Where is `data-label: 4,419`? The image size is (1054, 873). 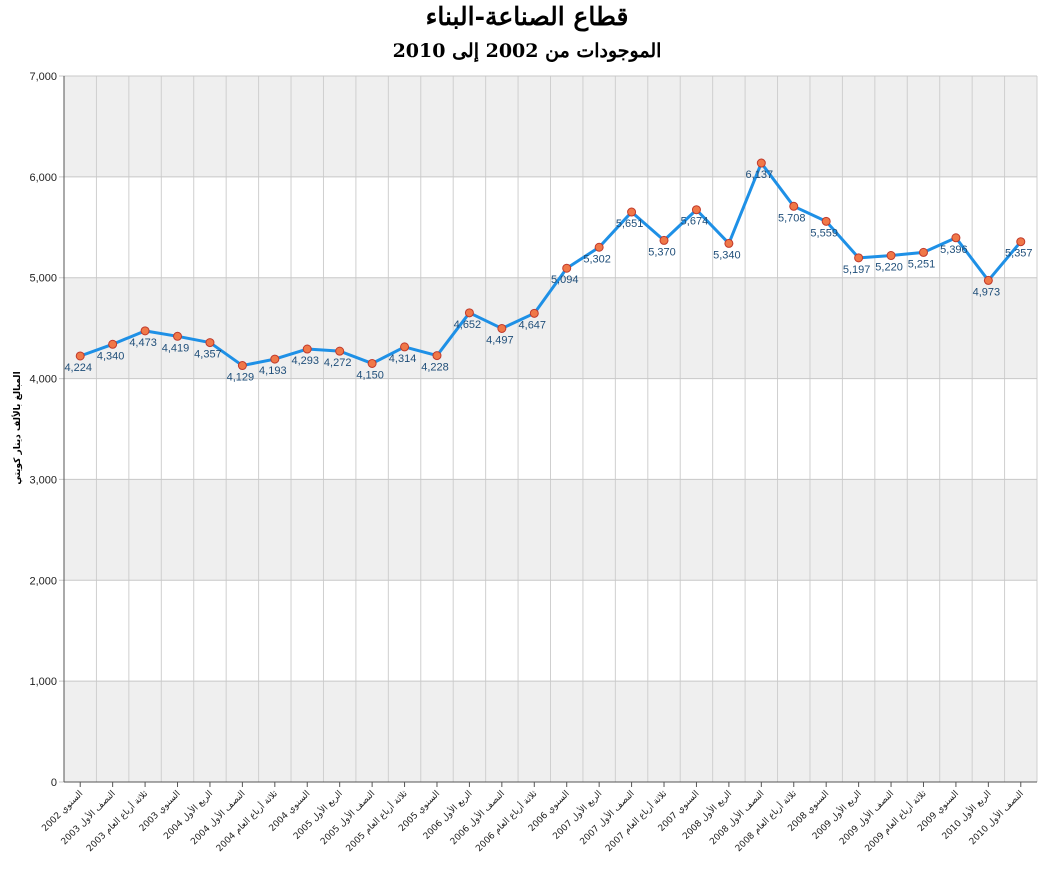 data-label: 4,419 is located at coordinates (176, 348).